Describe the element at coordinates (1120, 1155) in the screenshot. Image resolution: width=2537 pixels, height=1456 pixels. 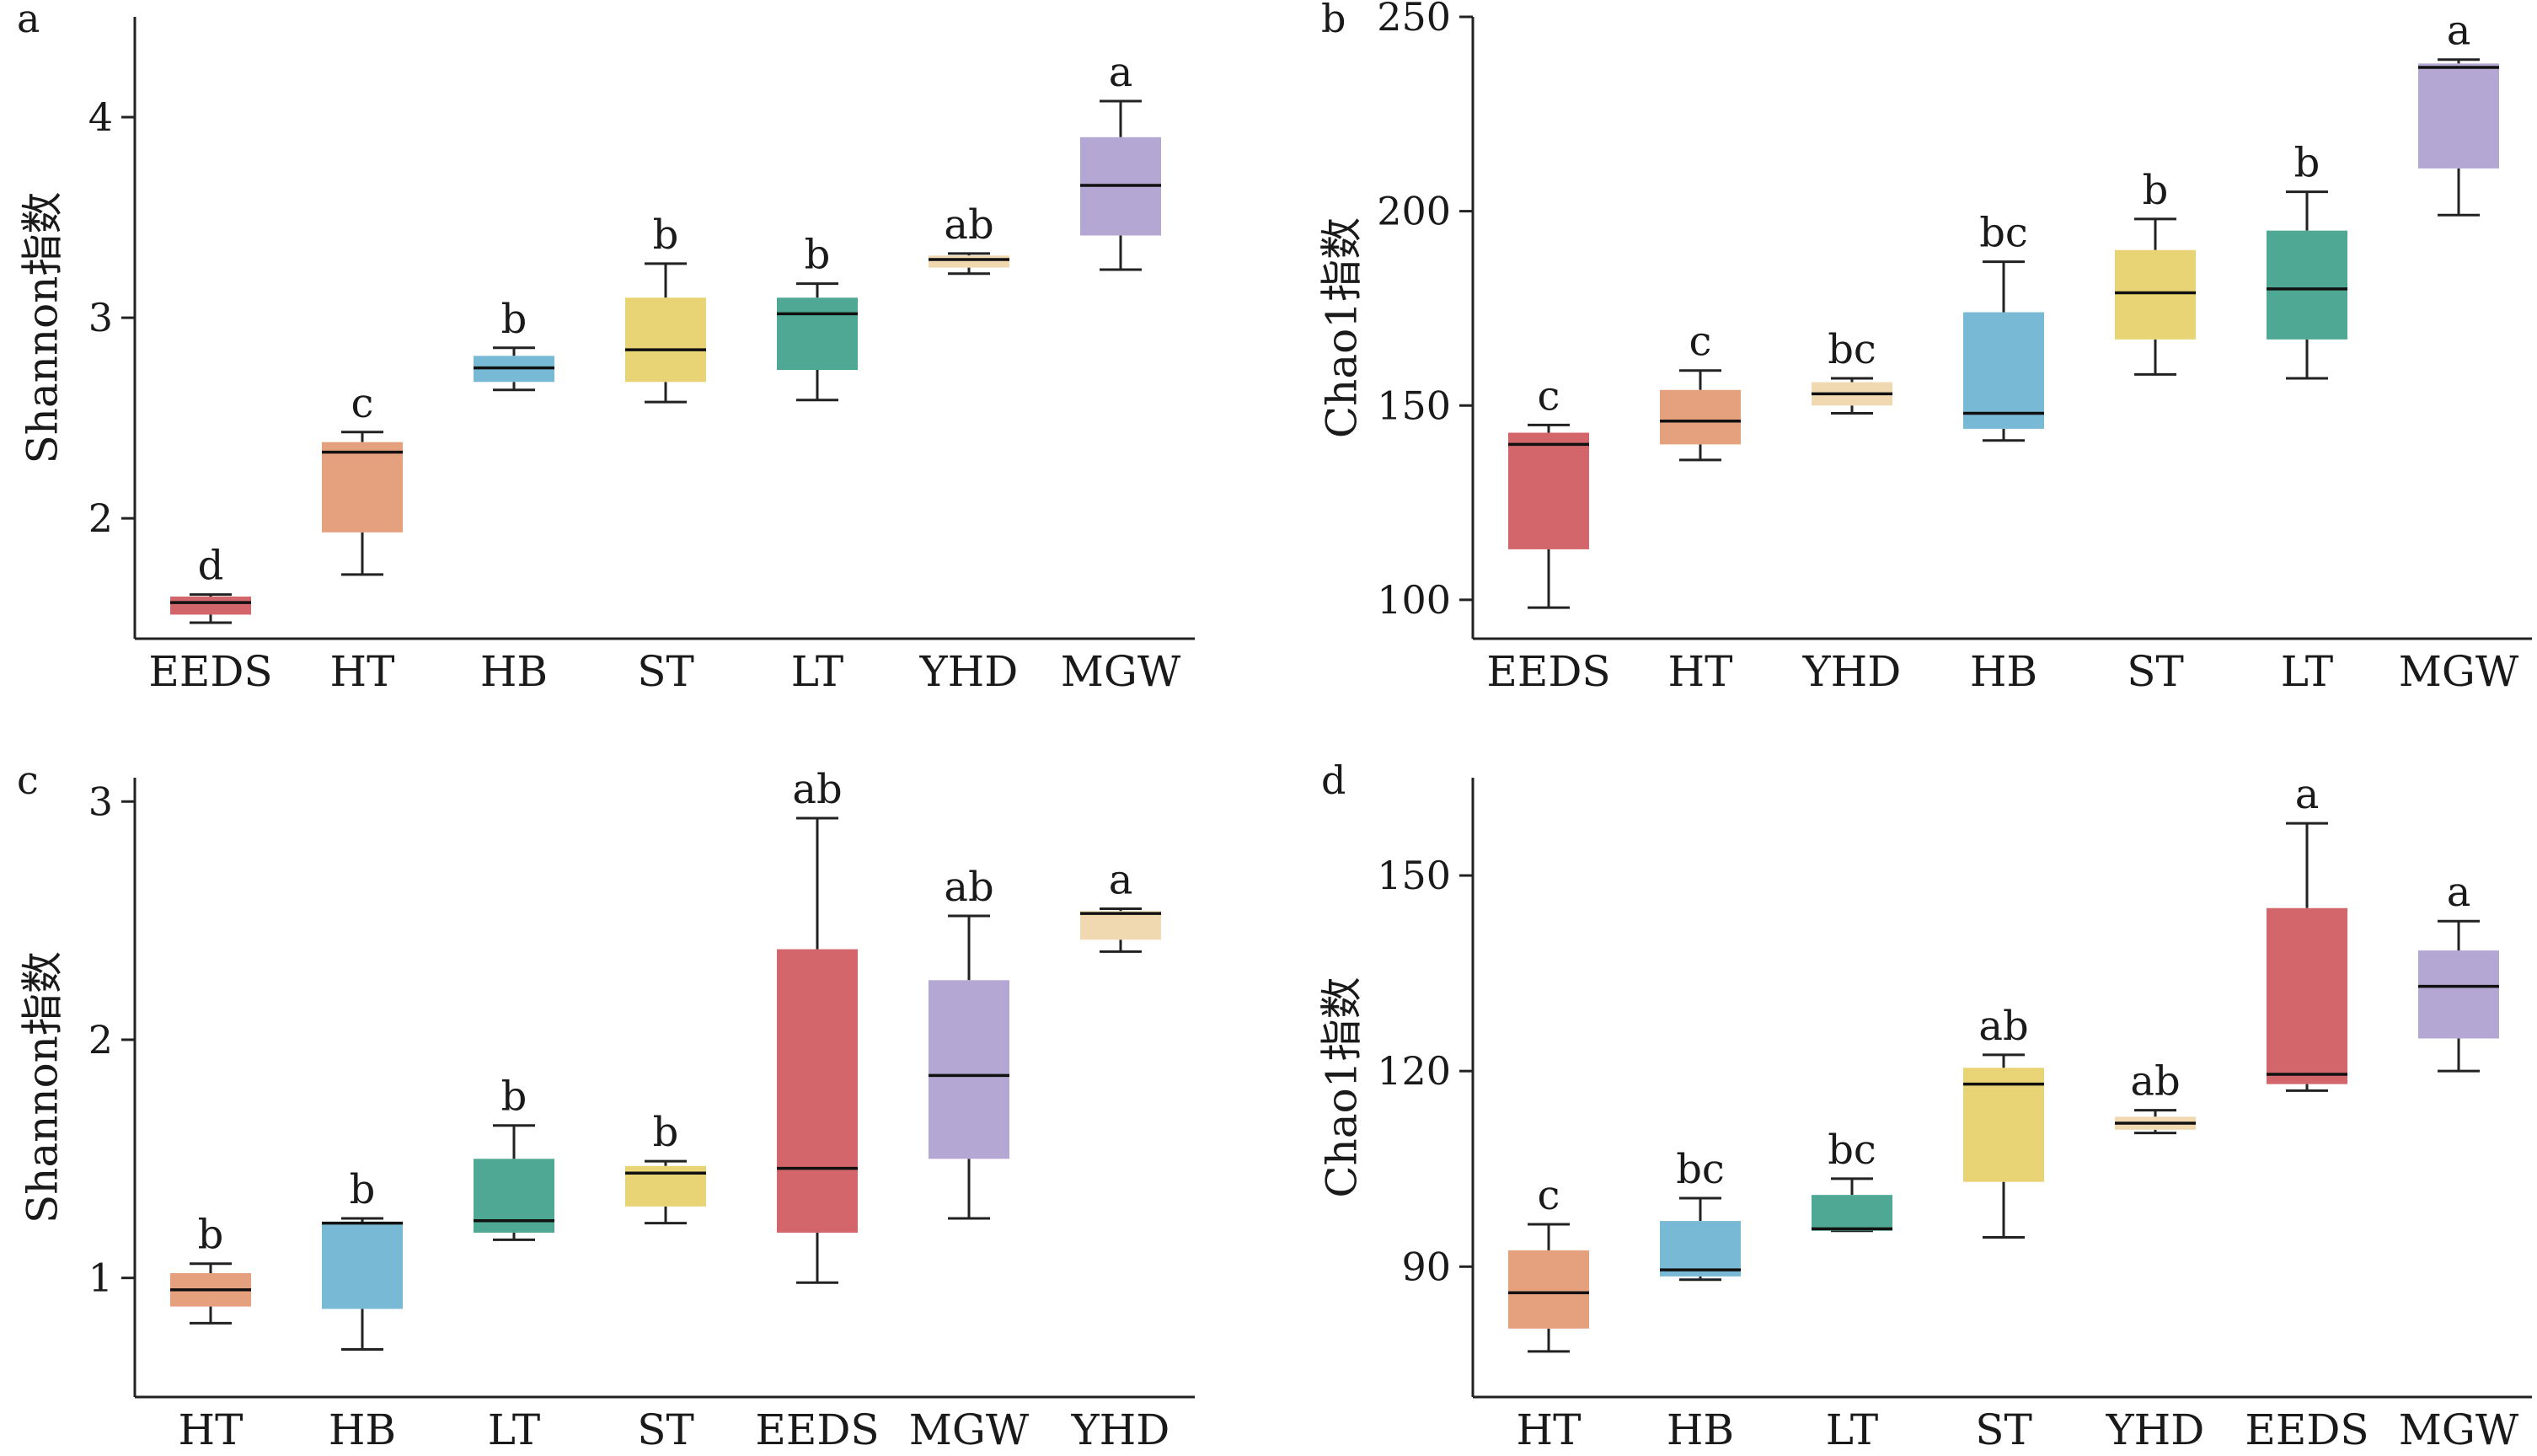
I see `box-YHD: a YHD` at that location.